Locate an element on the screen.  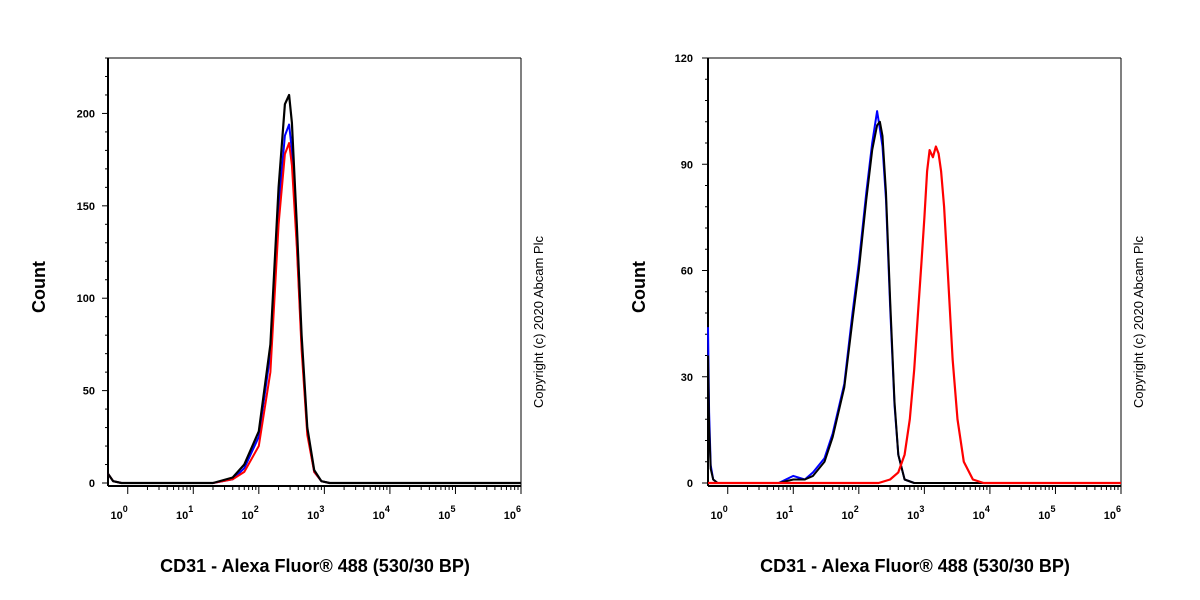
y-tick-label: 120 is located at coordinates (684, 59).